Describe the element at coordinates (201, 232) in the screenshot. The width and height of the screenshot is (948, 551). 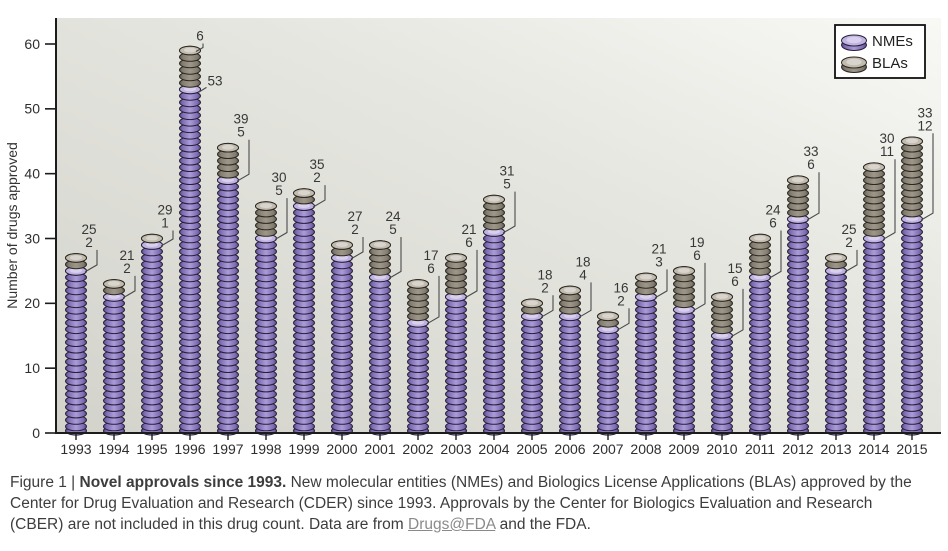
I see `bar-1996: 6 53` at that location.